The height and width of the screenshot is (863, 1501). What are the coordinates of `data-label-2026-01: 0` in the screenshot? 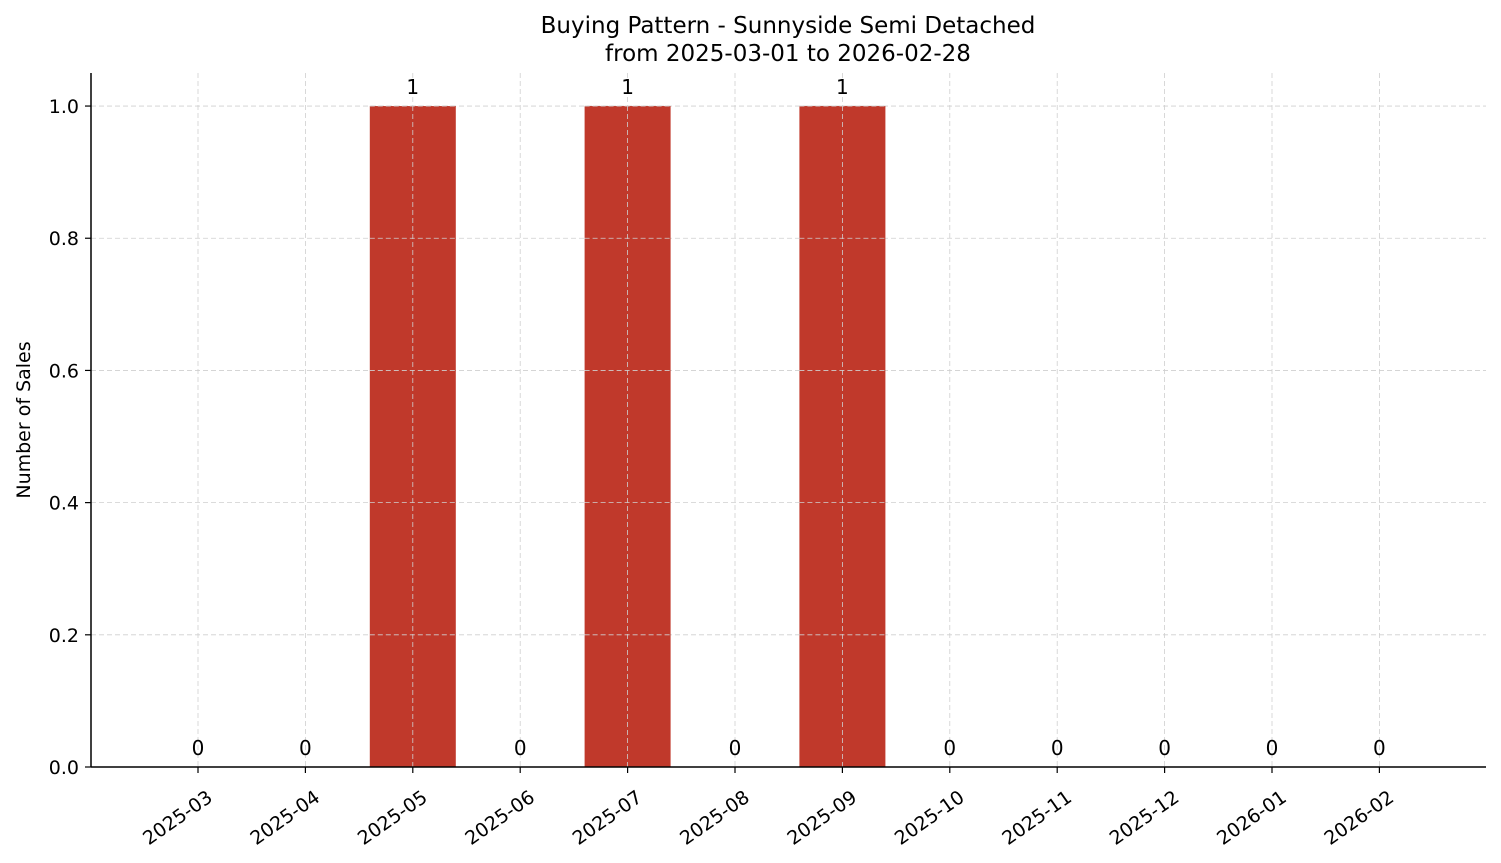 It's located at (1272, 748).